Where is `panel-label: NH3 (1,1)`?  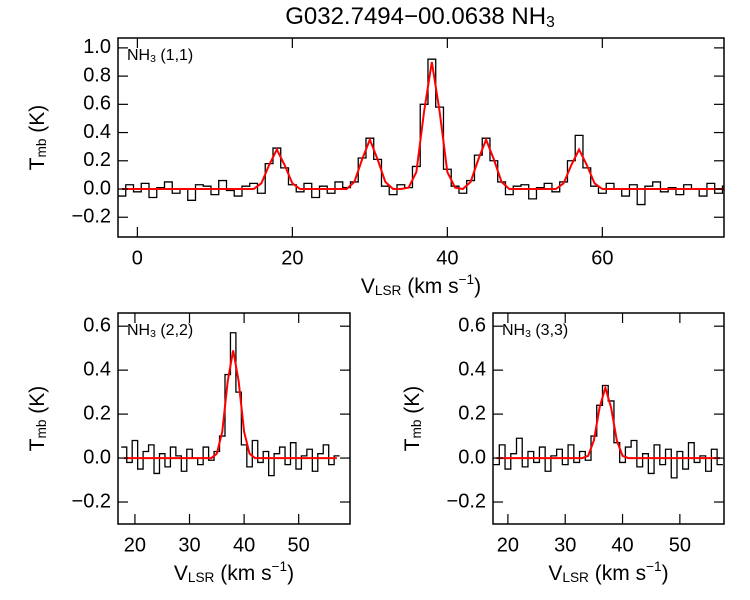
panel-label: NH3 (1,1) is located at coordinates (160, 56).